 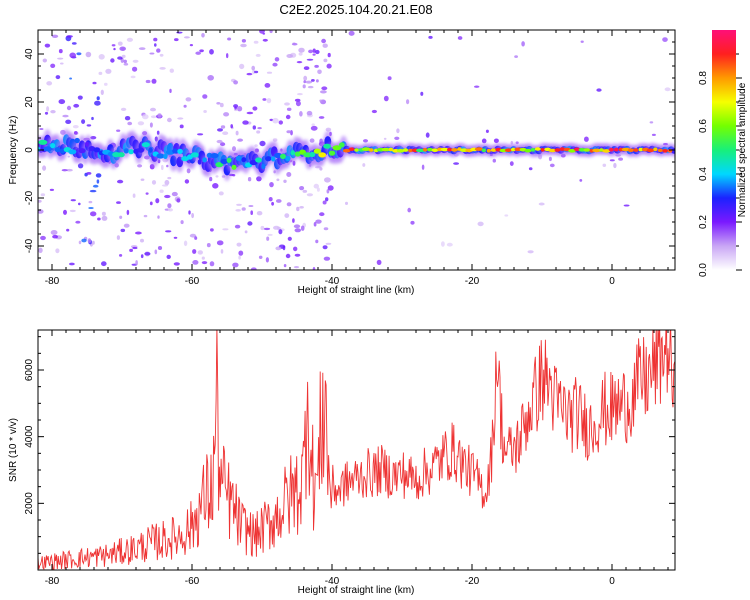 I want to click on snr-y-axis-label: SNR (10 * v/v), so click(x=13, y=450).